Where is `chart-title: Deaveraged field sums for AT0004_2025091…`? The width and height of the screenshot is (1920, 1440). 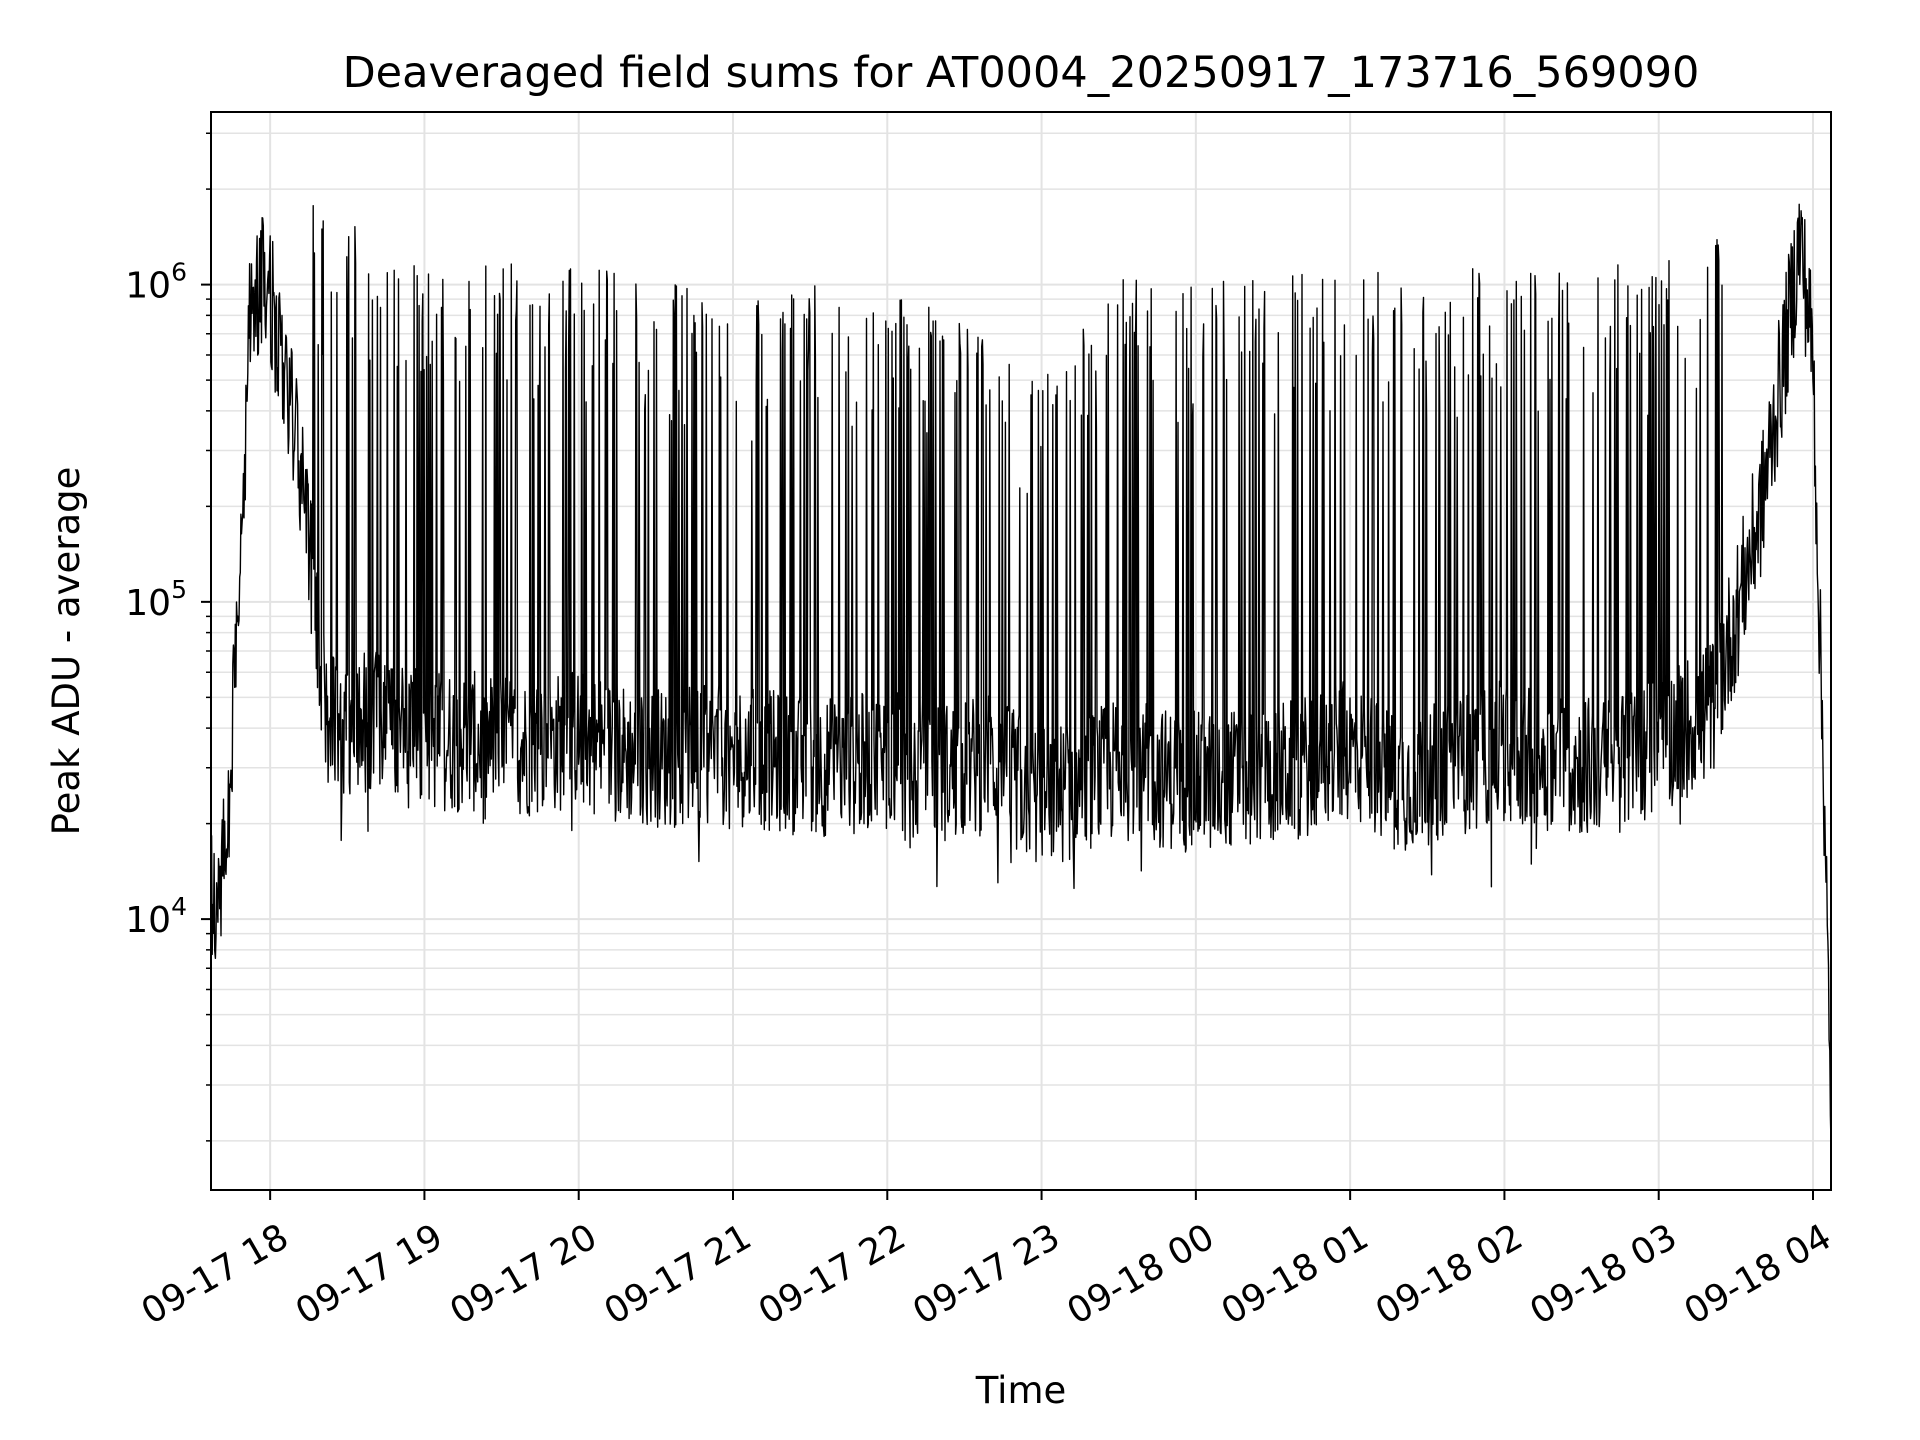 chart-title: Deaveraged field sums for AT0004_2025091… is located at coordinates (1021, 73).